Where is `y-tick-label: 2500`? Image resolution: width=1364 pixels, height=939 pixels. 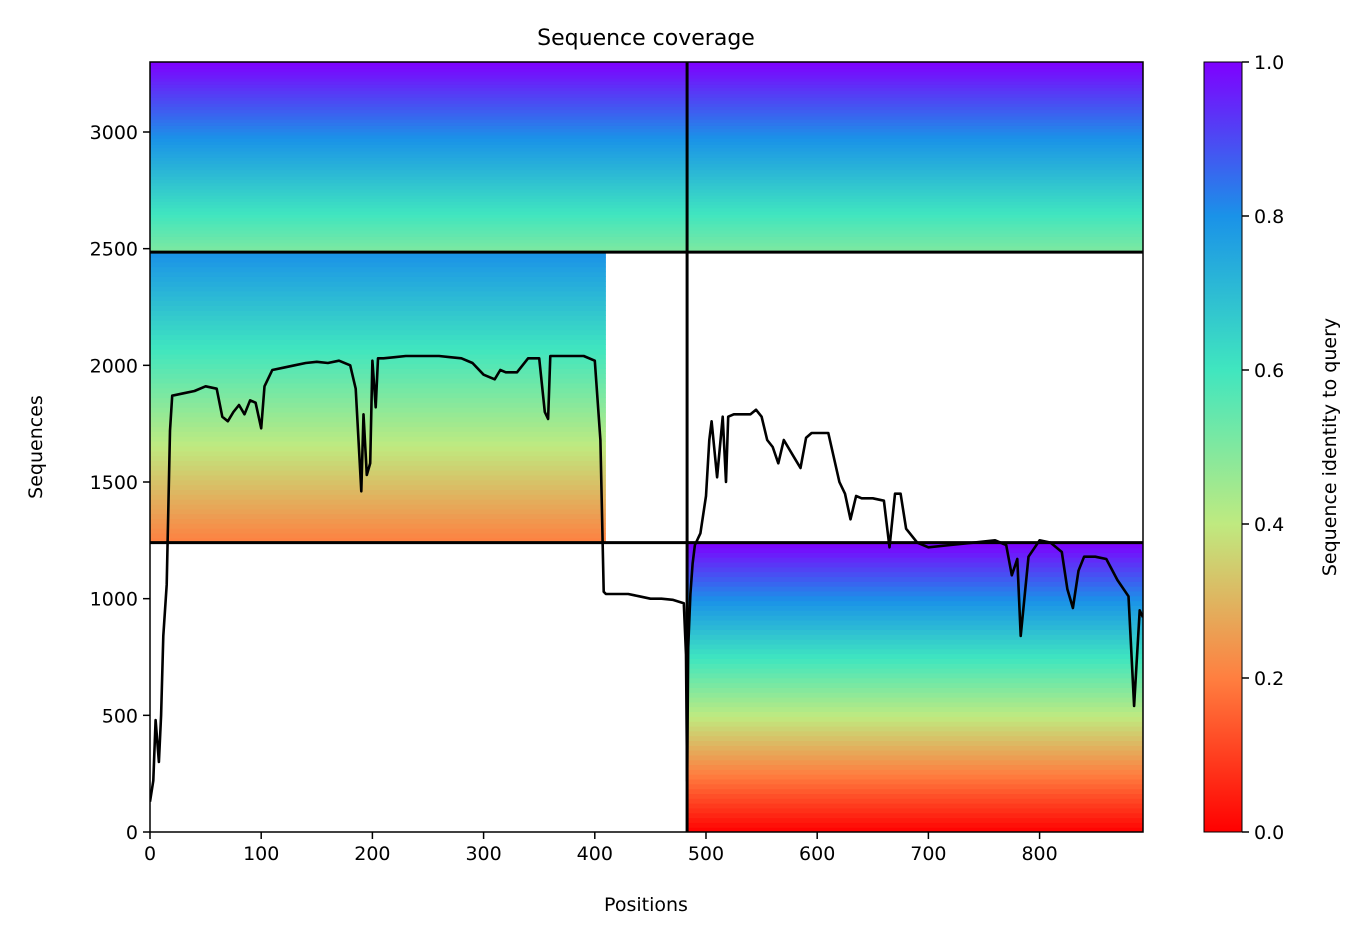 y-tick-label: 2500 is located at coordinates (114, 250).